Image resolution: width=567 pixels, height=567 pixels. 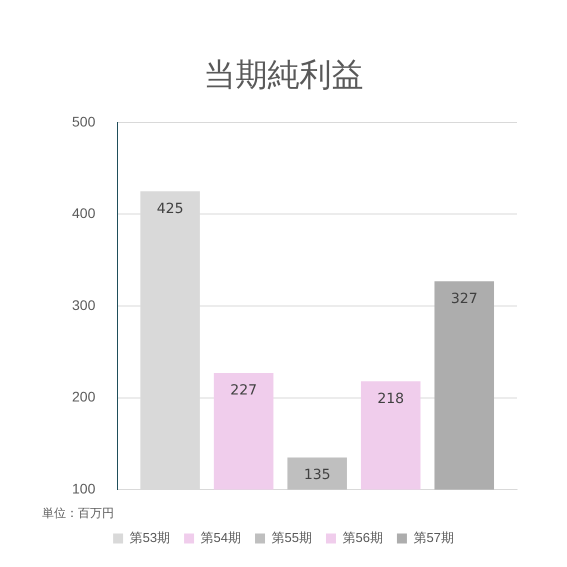 What do you see at coordinates (84, 396) in the screenshot?
I see `y-tick-label: 200` at bounding box center [84, 396].